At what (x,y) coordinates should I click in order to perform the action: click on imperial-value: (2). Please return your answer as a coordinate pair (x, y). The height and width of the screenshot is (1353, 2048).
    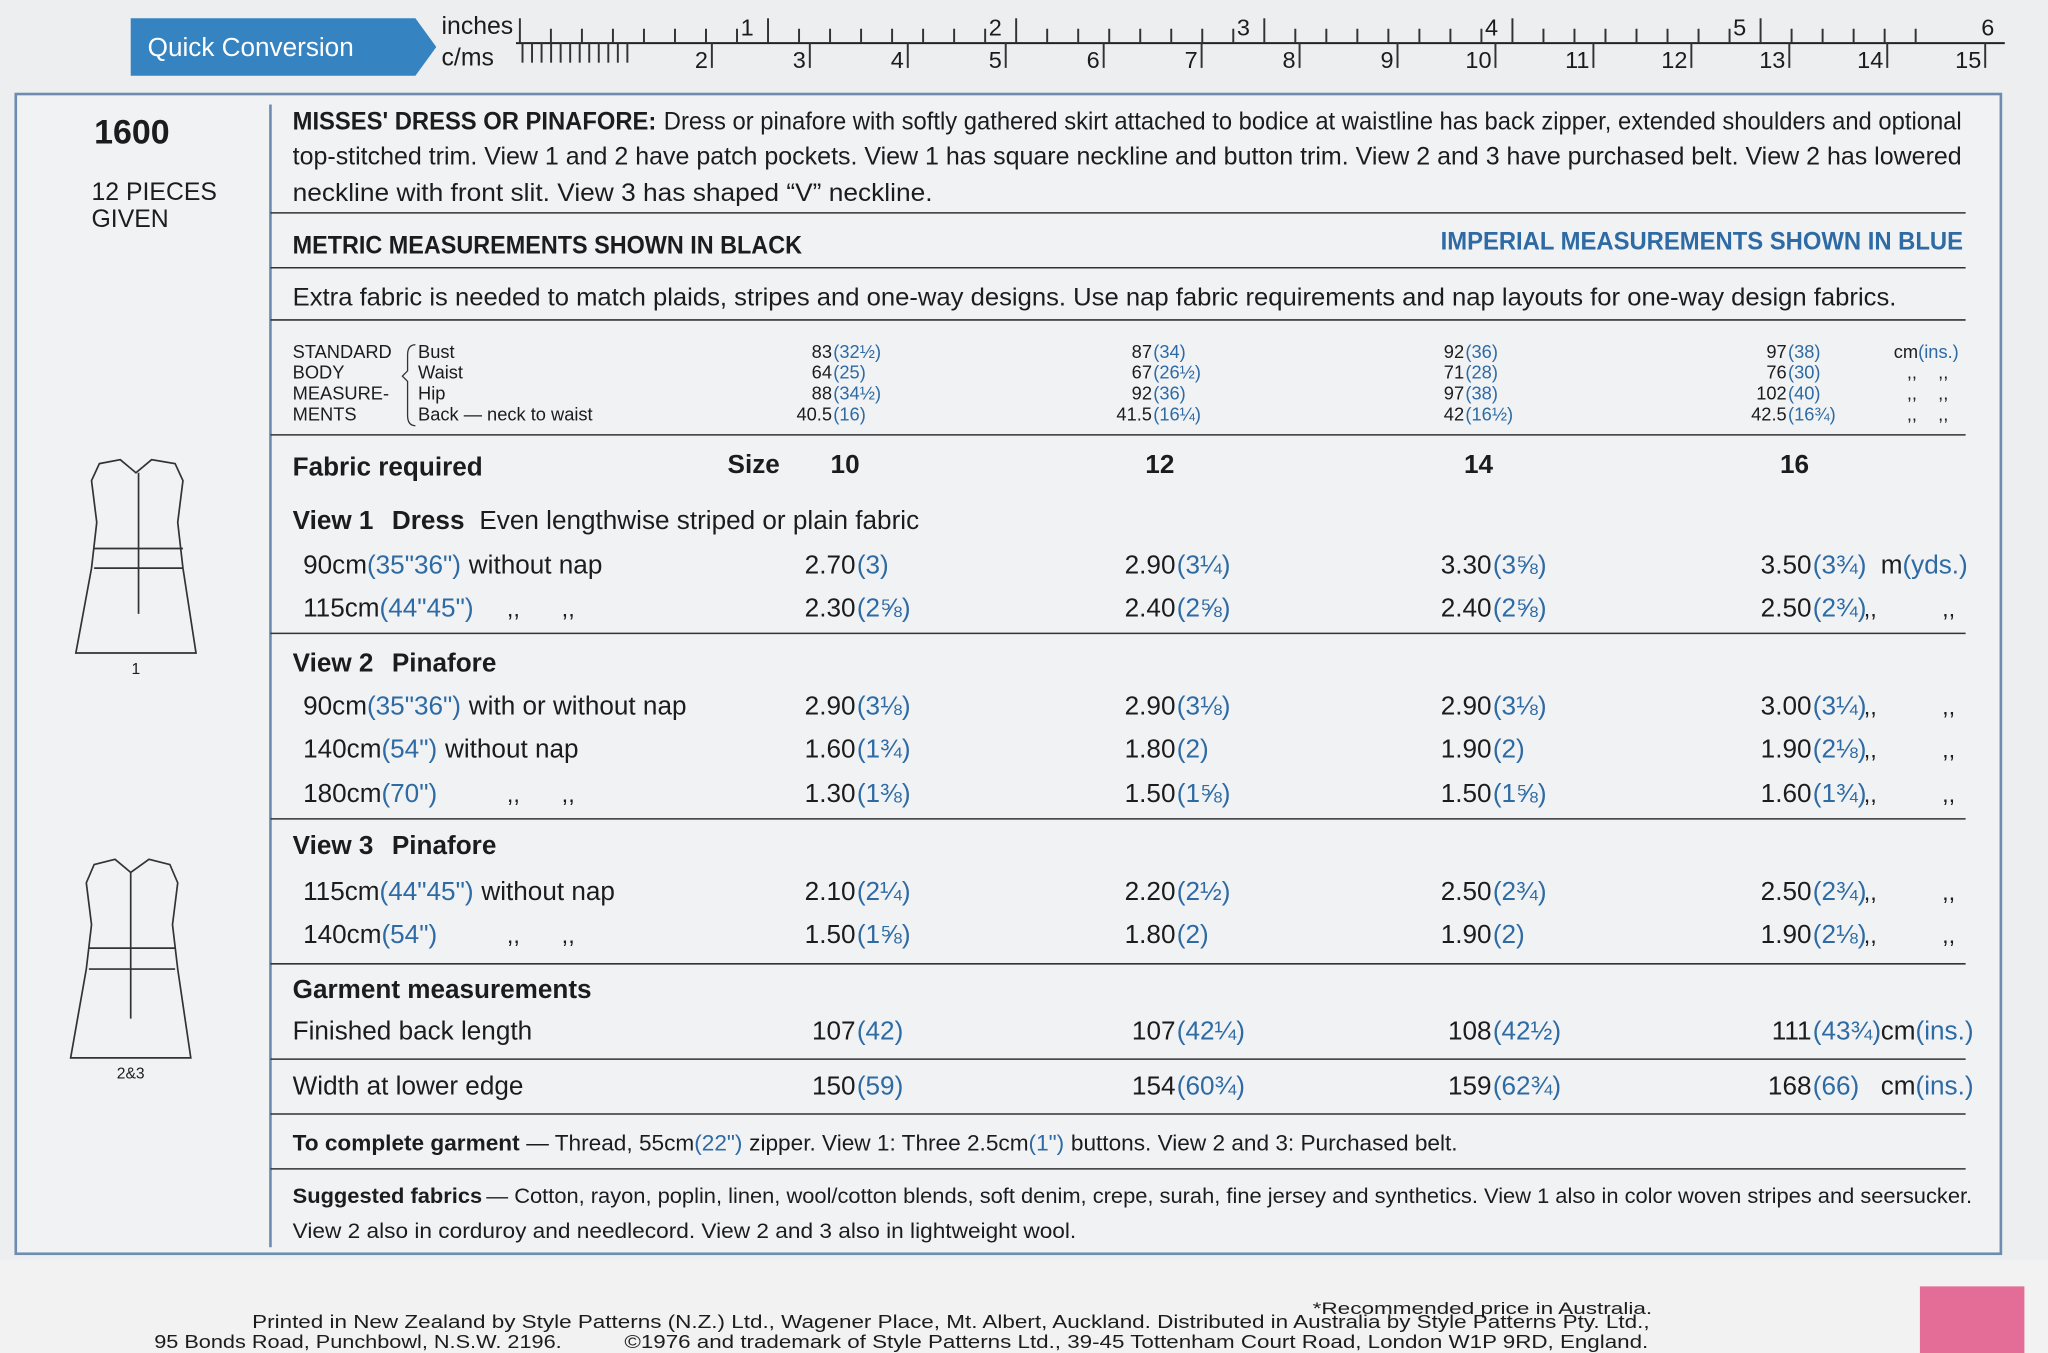
    Looking at the image, I should click on (1509, 934).